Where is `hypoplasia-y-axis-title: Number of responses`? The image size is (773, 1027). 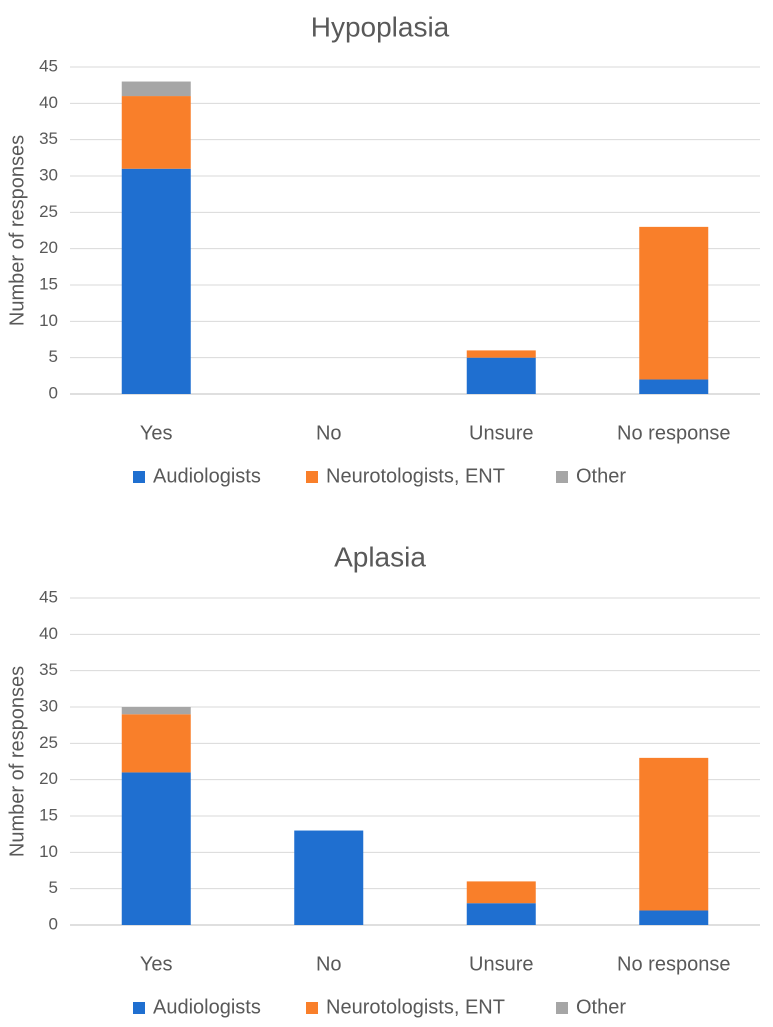
hypoplasia-y-axis-title: Number of responses is located at coordinates (17, 230).